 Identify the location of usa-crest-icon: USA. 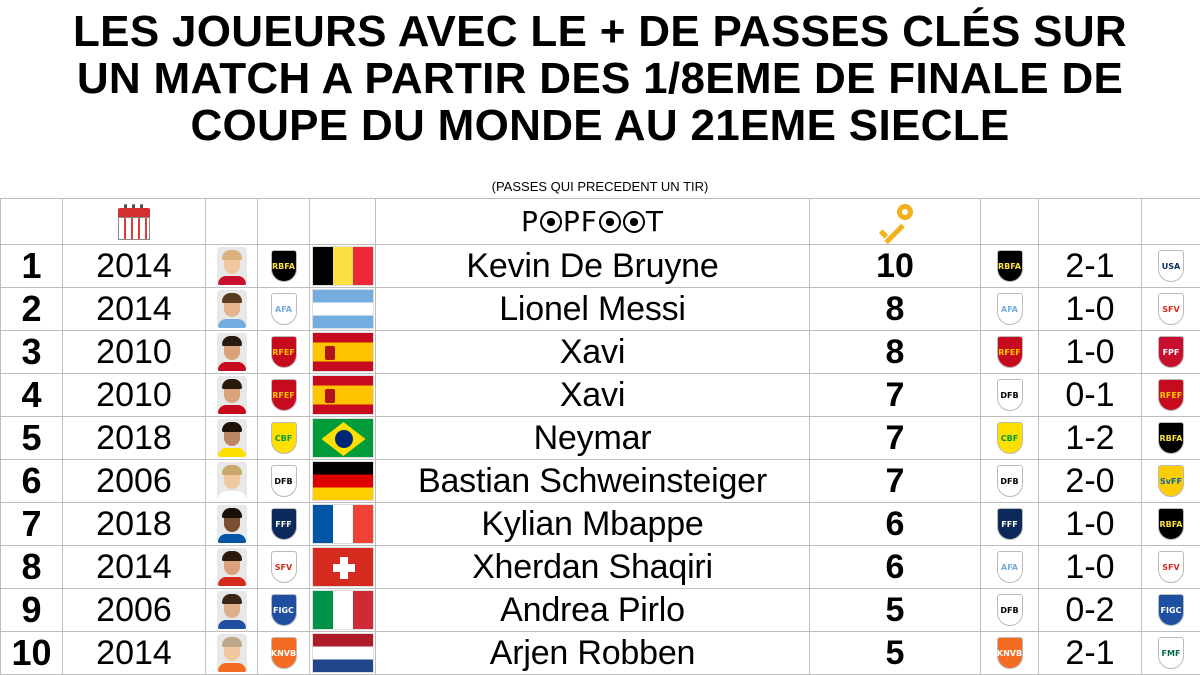
(1171, 266).